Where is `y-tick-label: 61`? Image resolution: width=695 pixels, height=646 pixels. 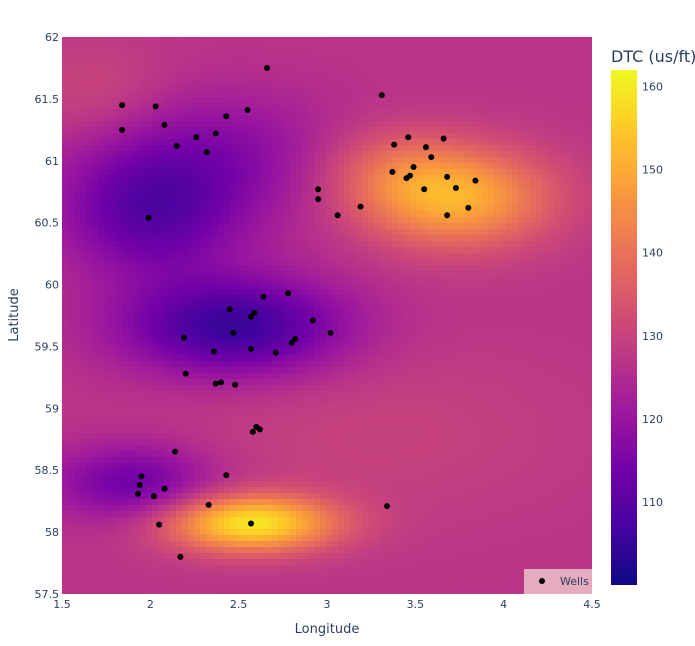 y-tick-label: 61 is located at coordinates (52, 161).